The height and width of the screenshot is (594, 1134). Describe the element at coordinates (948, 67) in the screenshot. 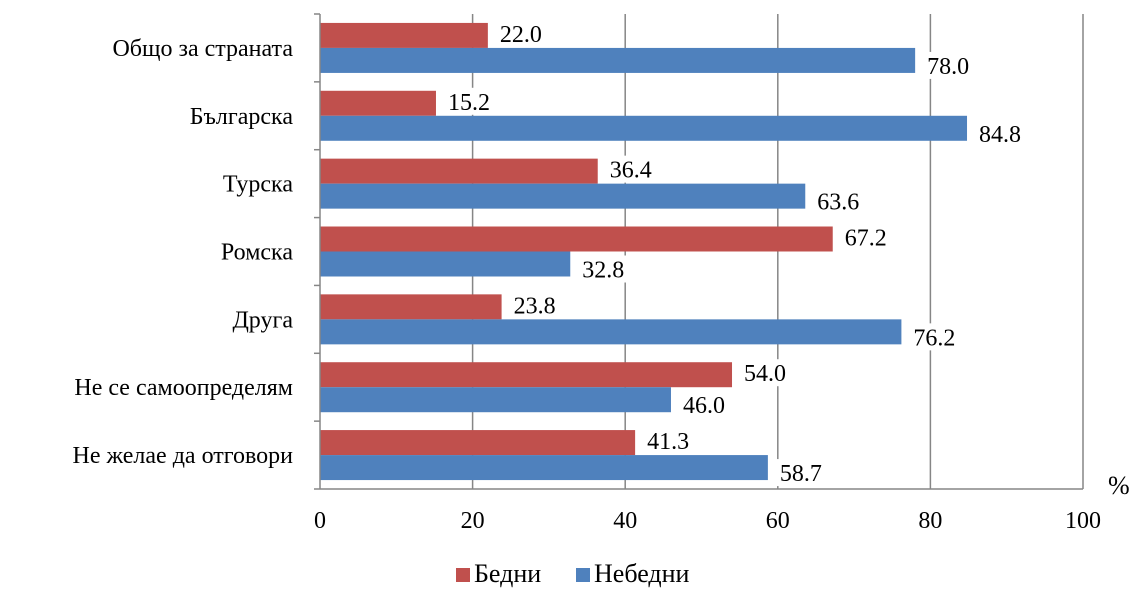

I see `data-label: 78.0` at that location.